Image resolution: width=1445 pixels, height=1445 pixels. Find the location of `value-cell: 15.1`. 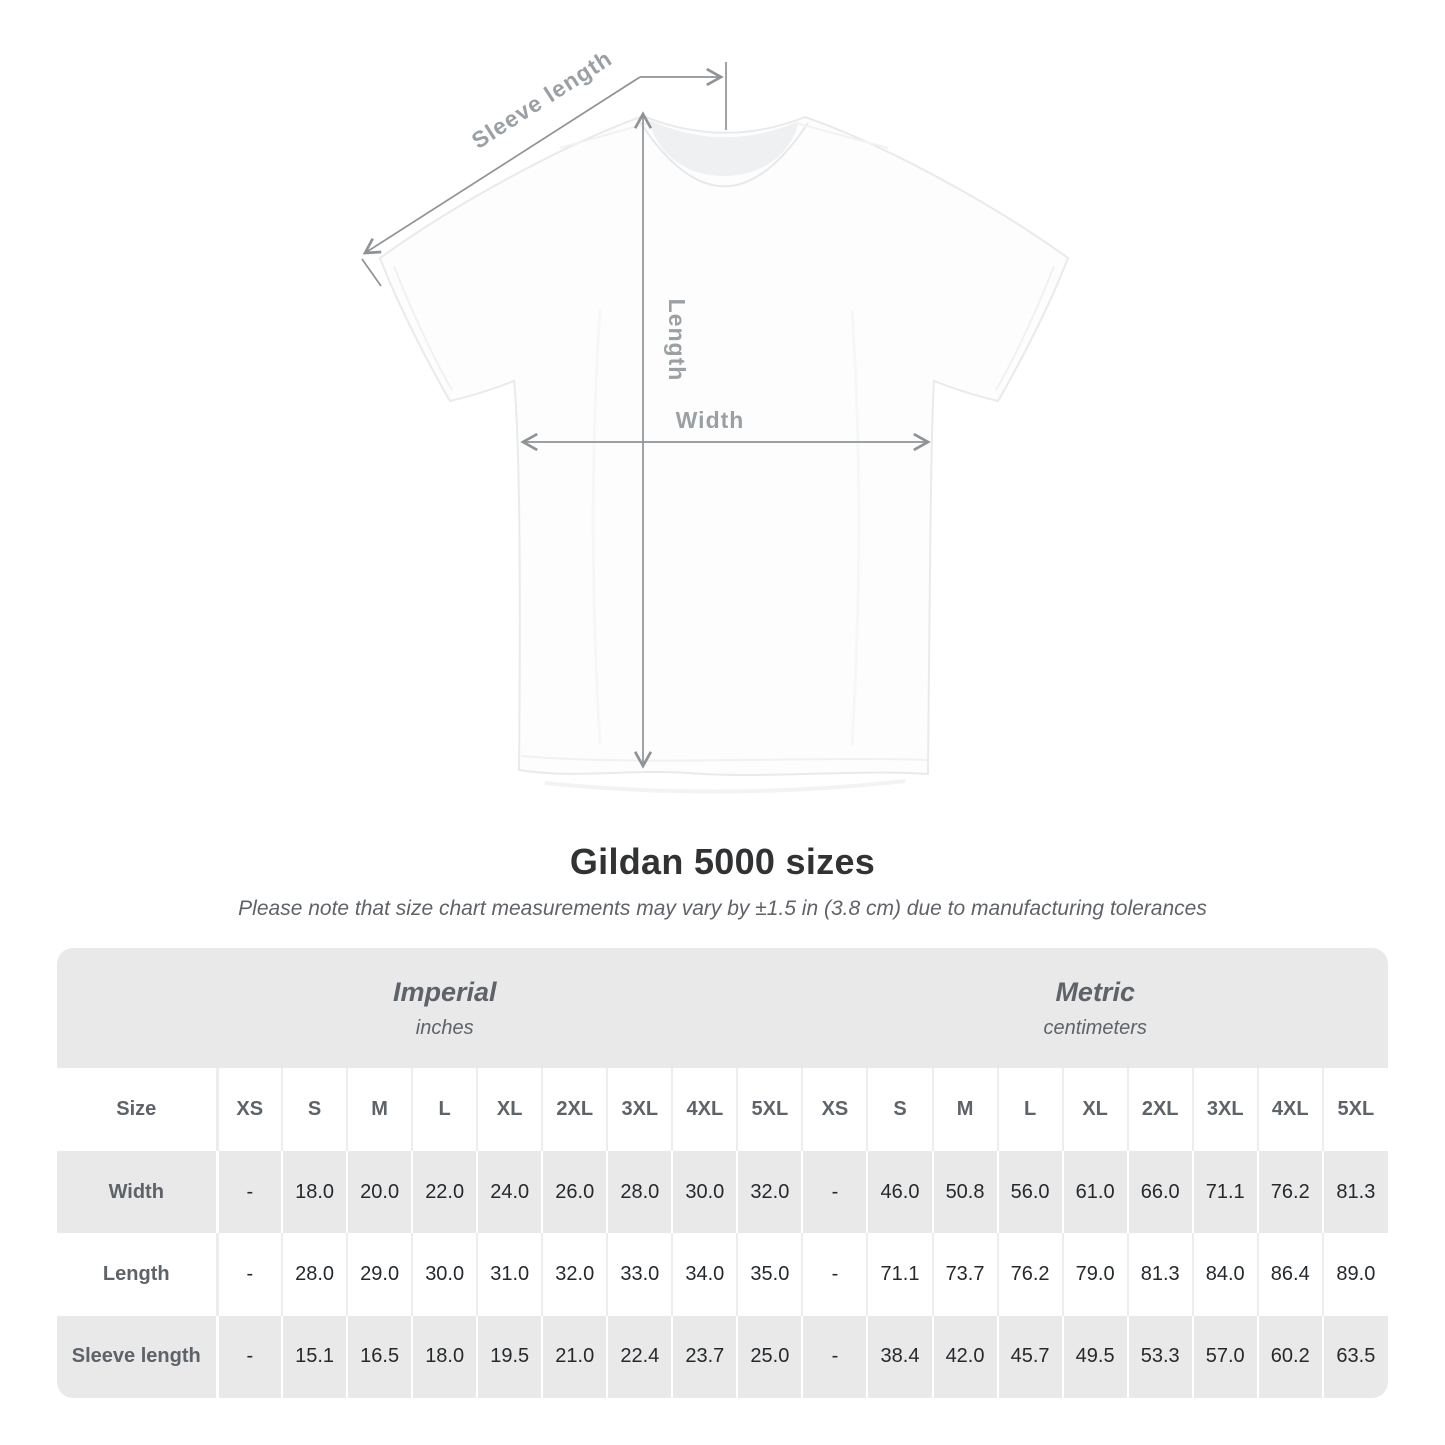

value-cell: 15.1 is located at coordinates (314, 1356).